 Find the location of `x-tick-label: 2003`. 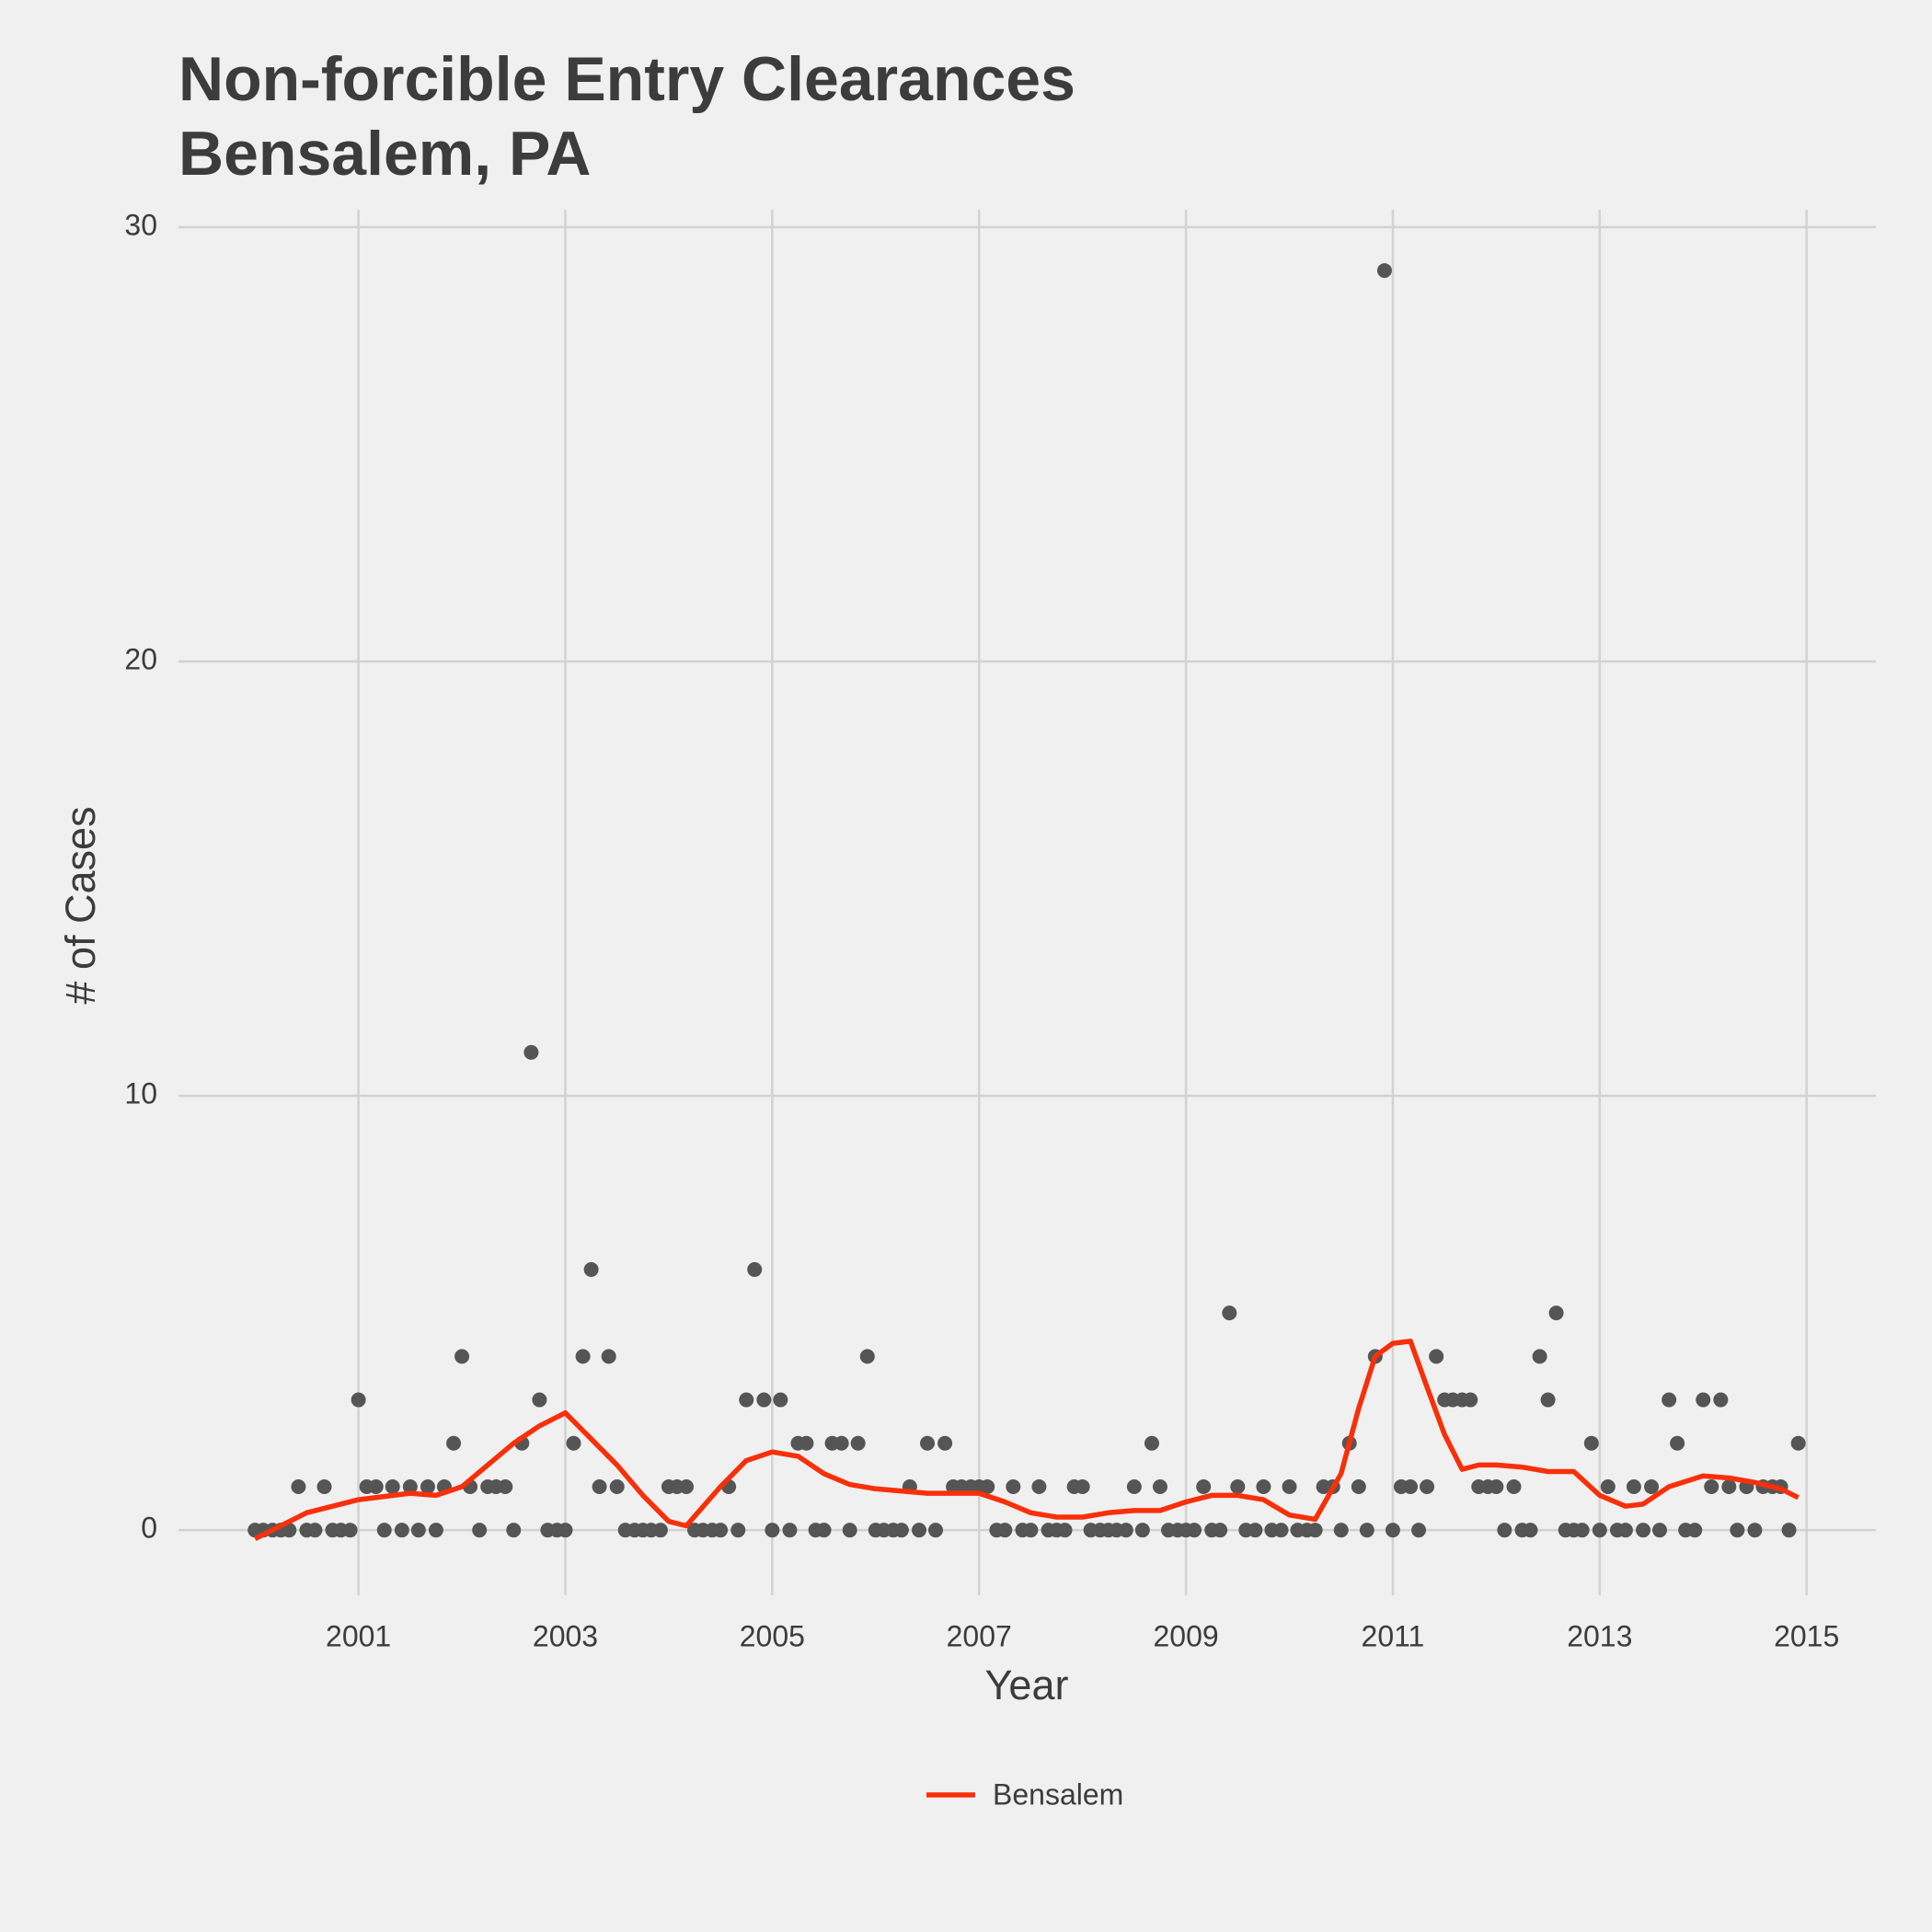

x-tick-label: 2003 is located at coordinates (565, 1635).